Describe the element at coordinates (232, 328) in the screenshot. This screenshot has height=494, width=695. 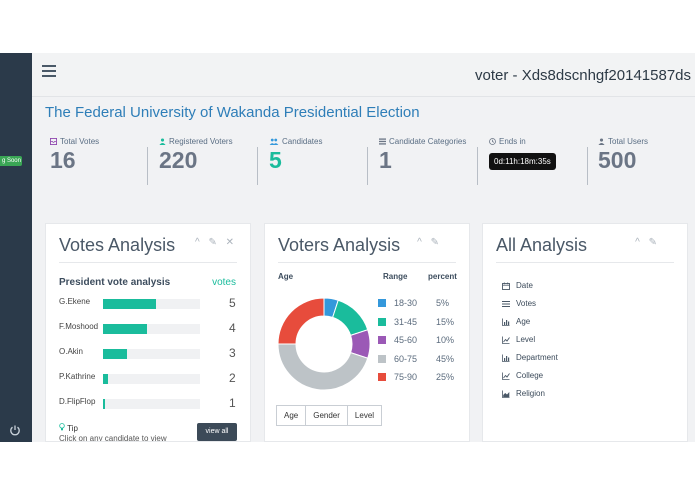
I see `candidate-votes: 4` at that location.